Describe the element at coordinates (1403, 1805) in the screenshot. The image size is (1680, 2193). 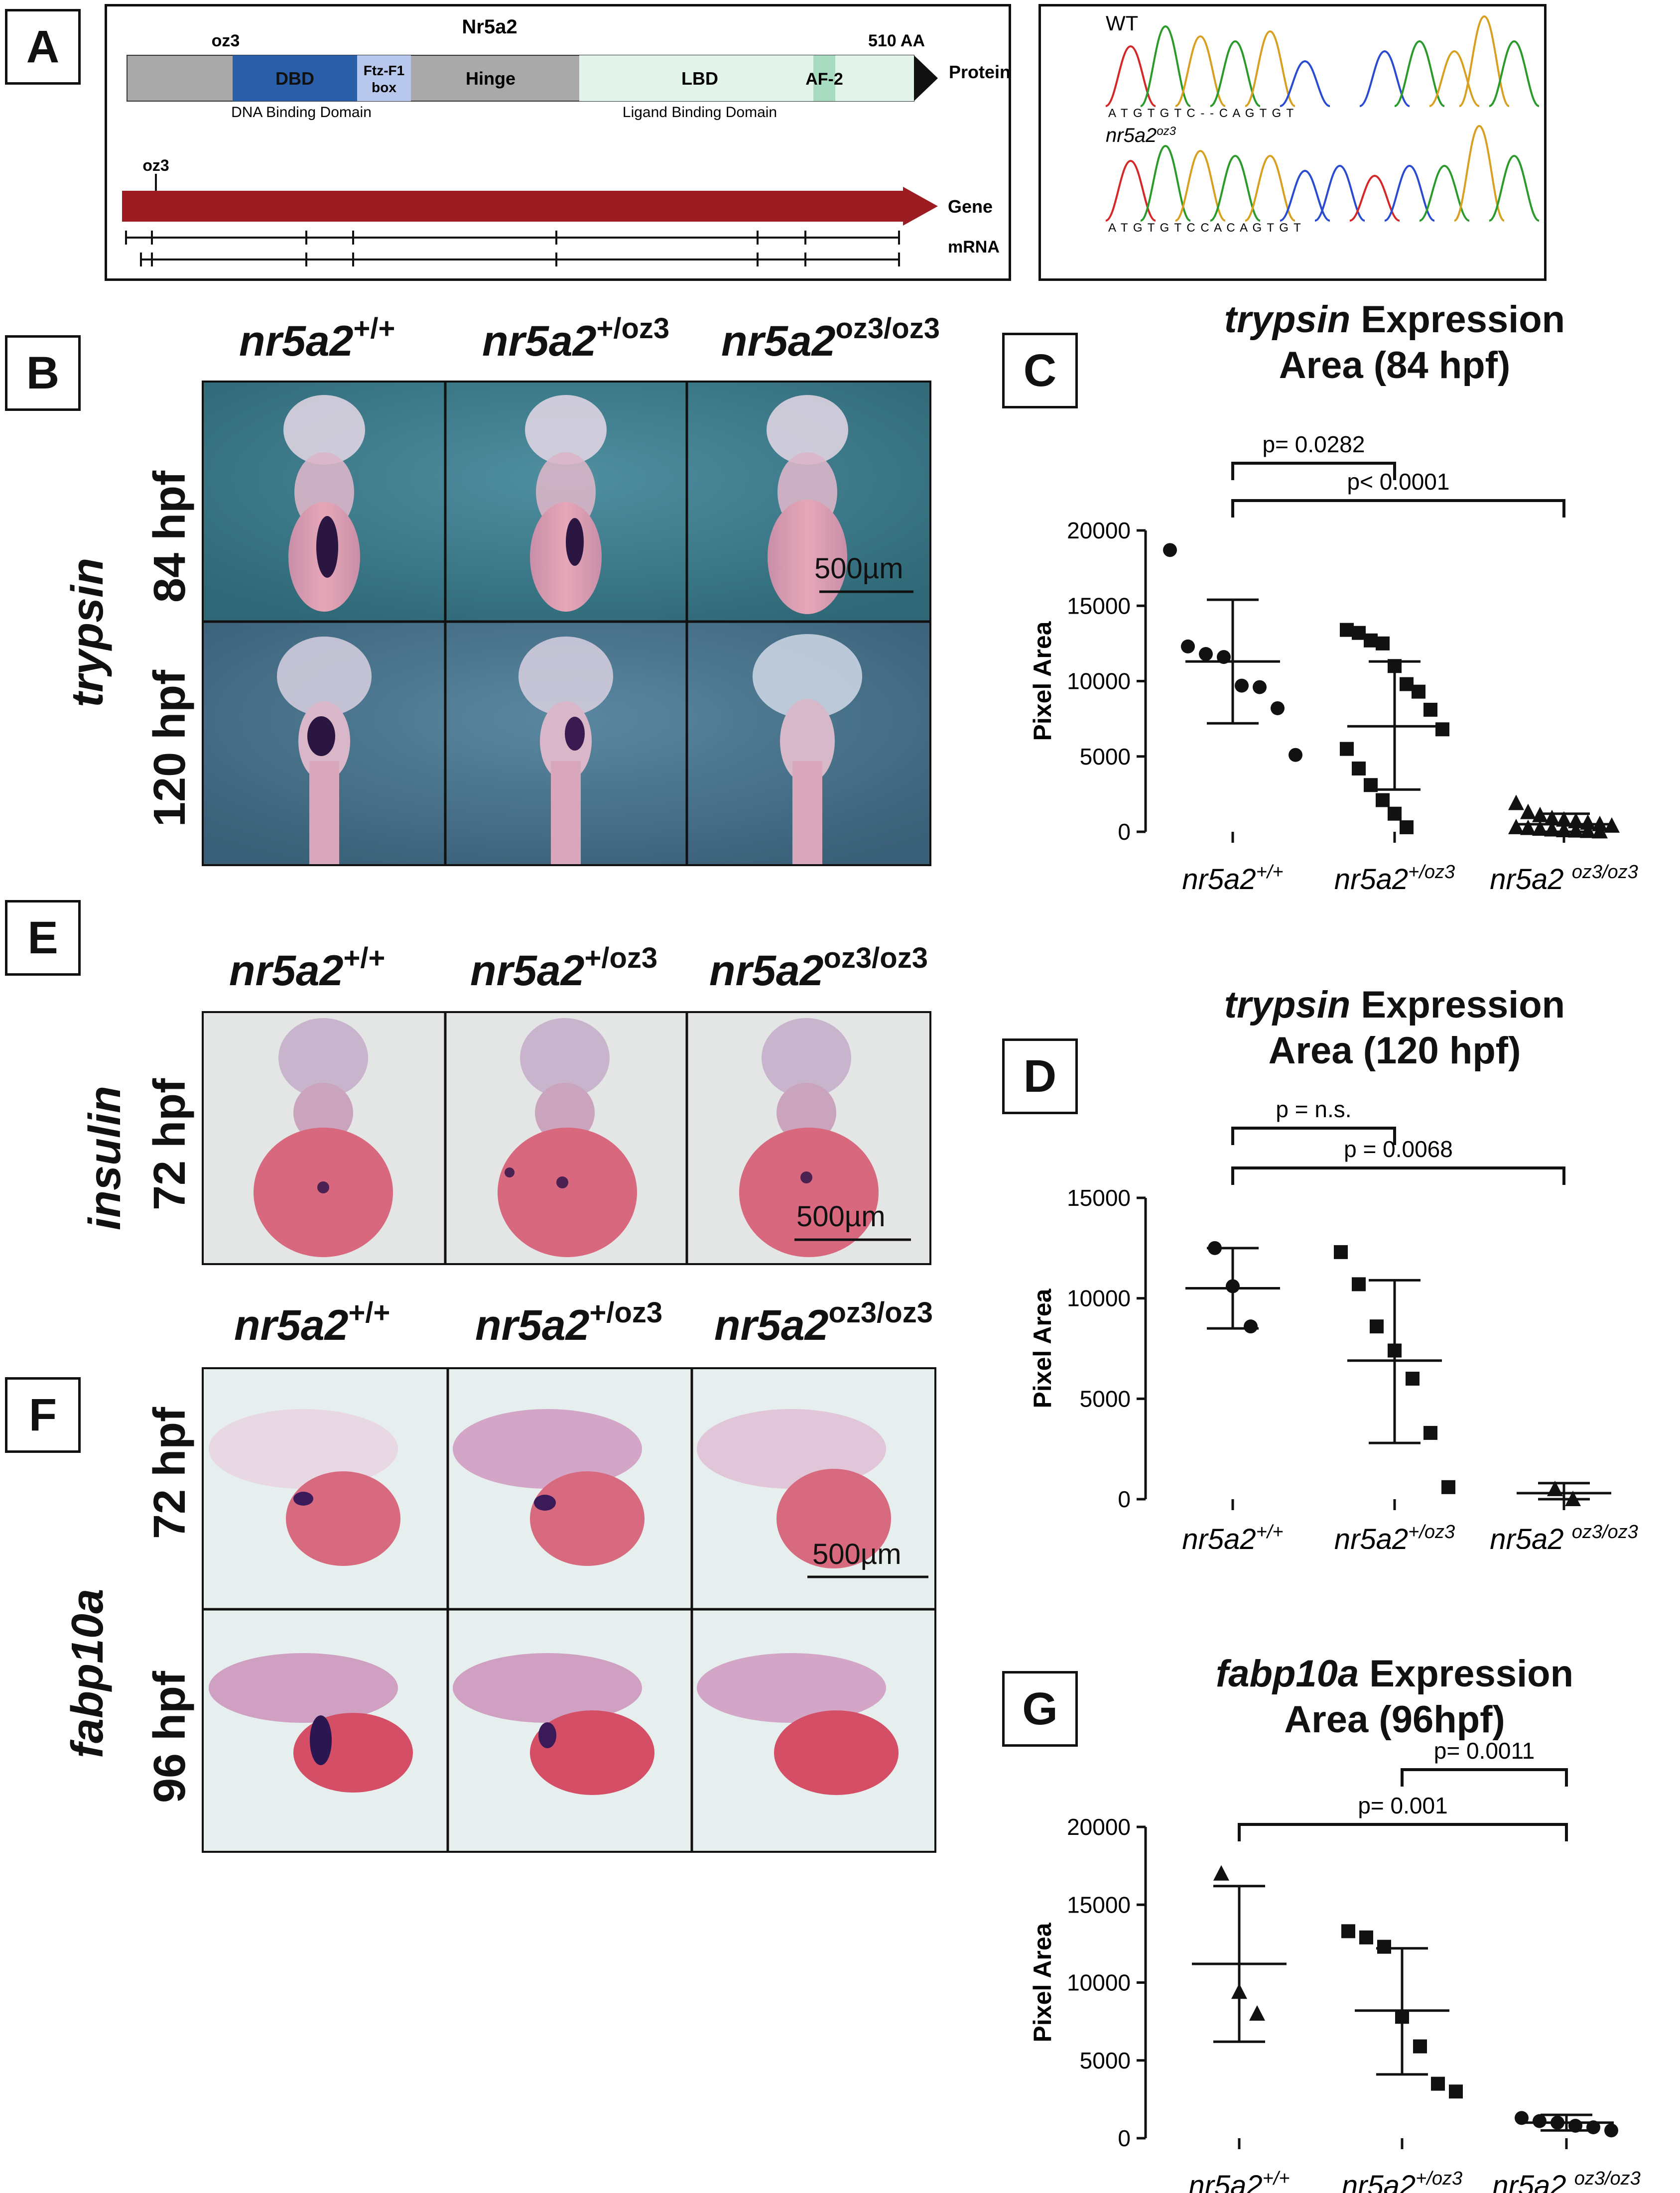
I see `p-value-label: p= 0.001` at that location.